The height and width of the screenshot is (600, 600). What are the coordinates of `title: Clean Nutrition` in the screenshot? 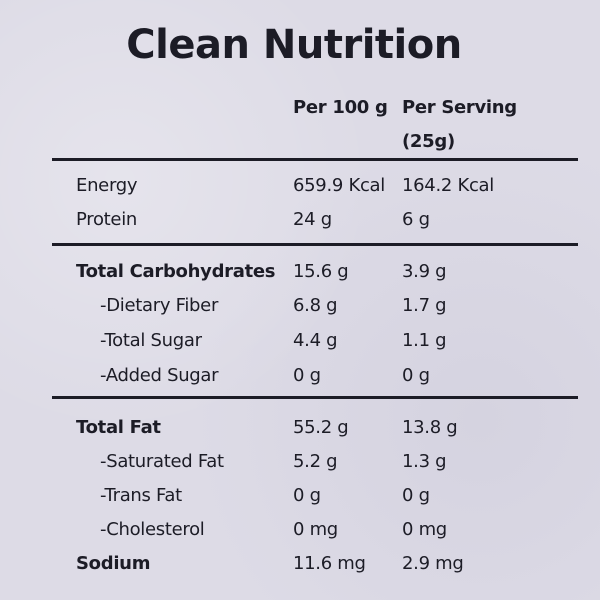 It's located at (294, 45).